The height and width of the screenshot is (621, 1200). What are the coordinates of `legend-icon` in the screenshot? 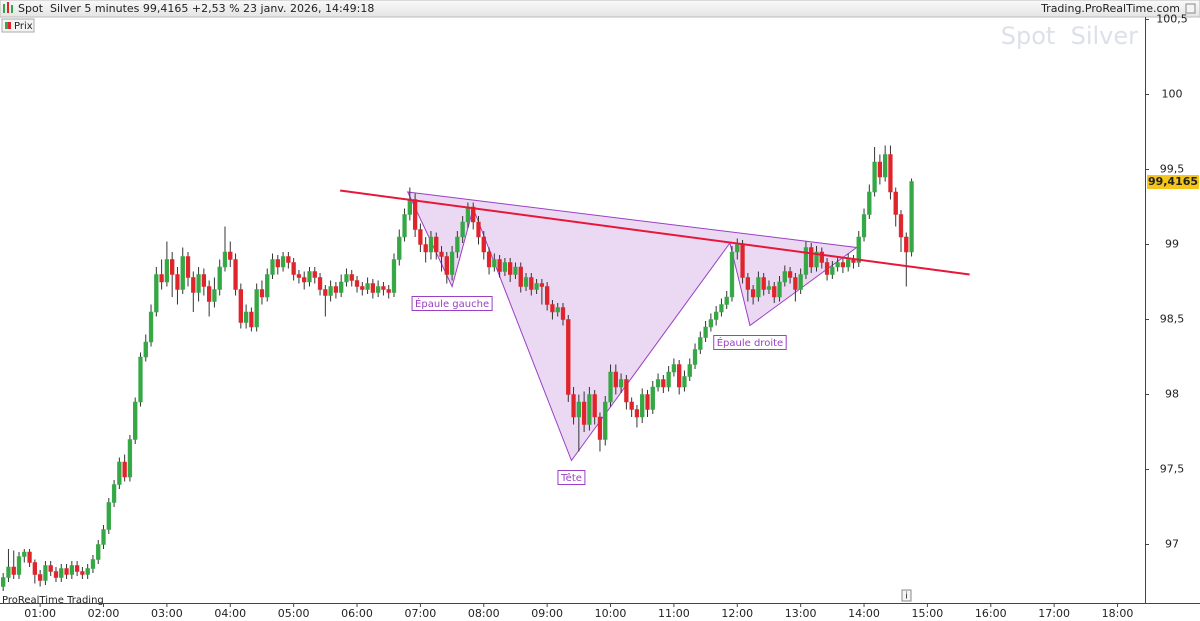 It's located at (9, 25).